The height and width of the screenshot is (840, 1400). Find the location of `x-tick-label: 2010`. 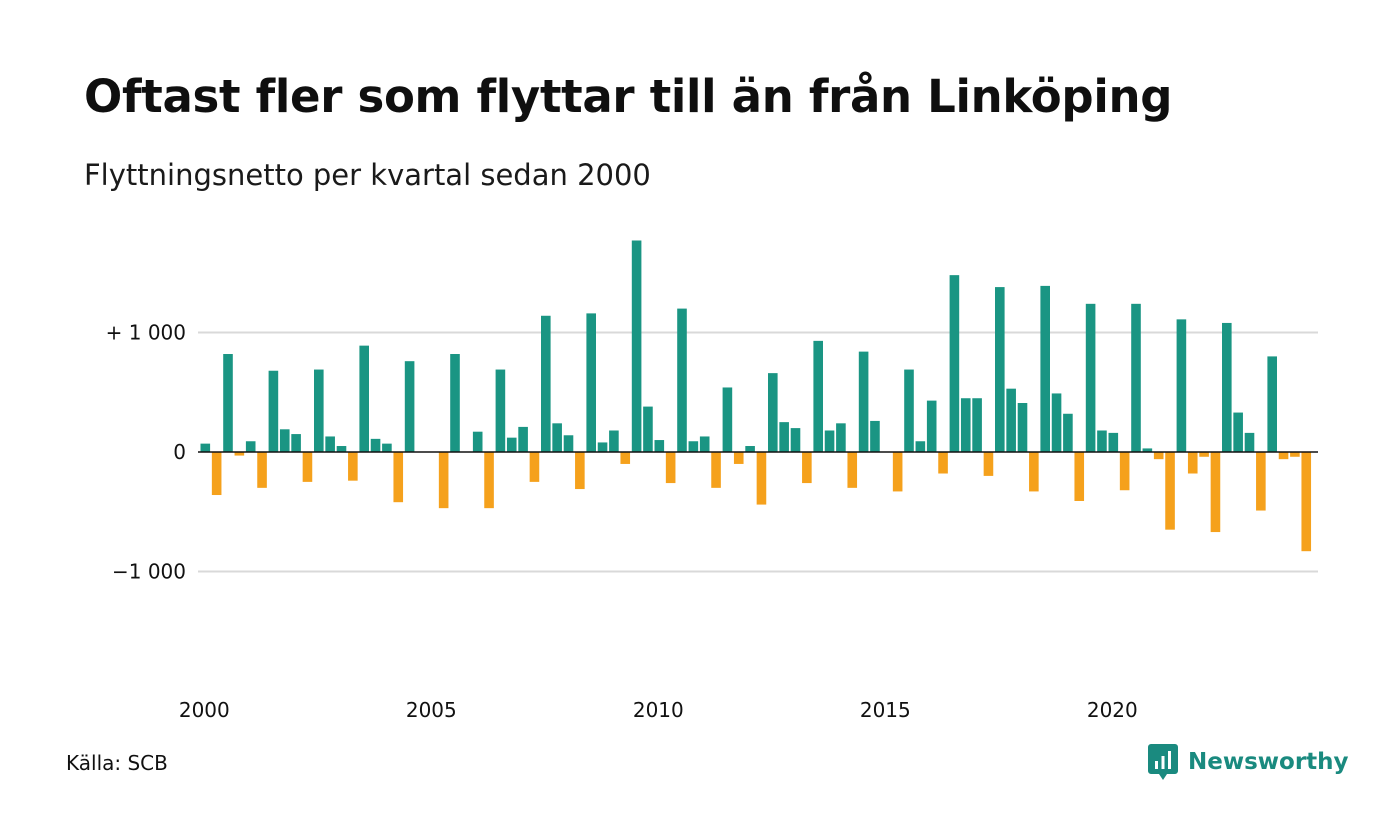

x-tick-label: 2010 is located at coordinates (658, 710).